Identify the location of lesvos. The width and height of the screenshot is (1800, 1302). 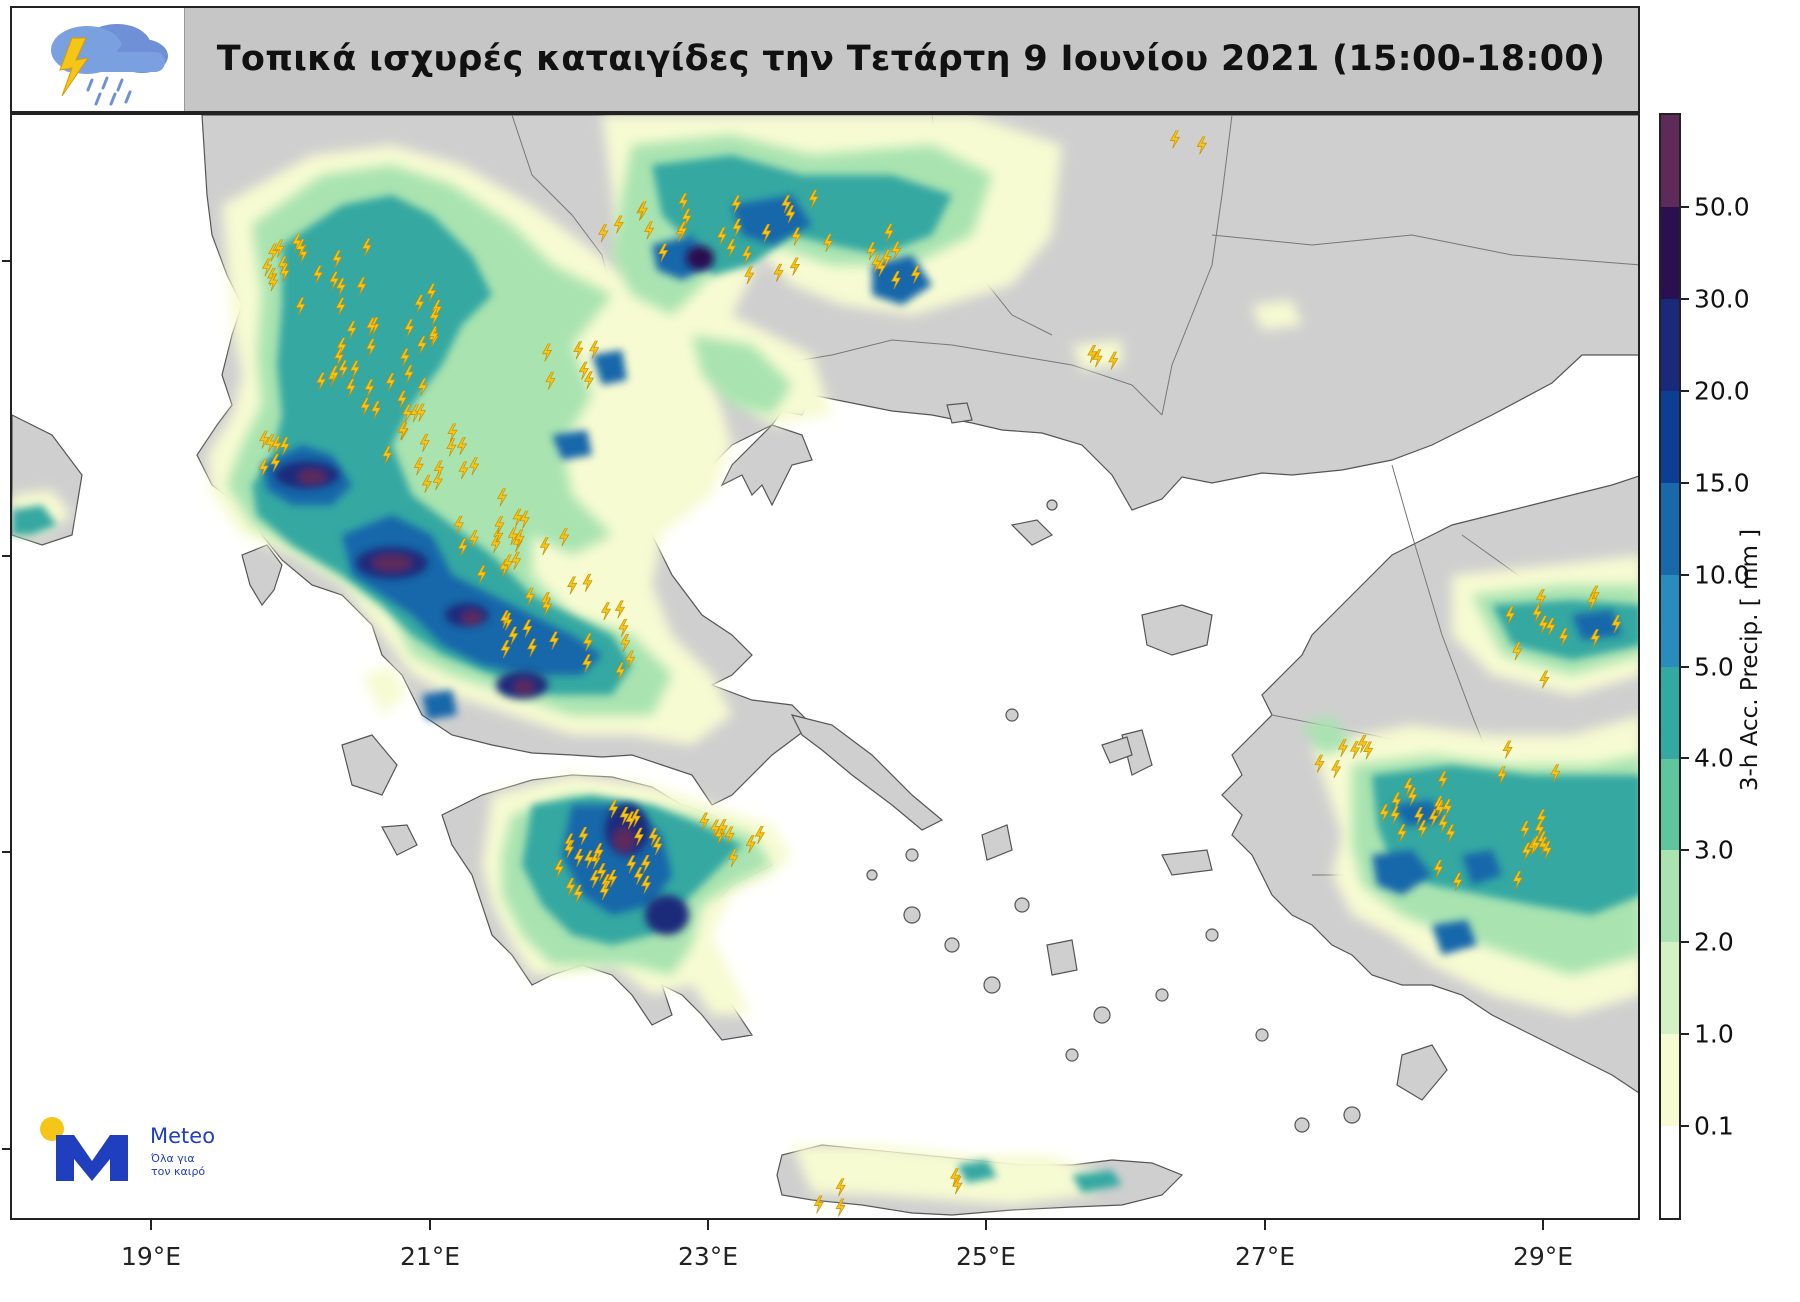
(1177, 630).